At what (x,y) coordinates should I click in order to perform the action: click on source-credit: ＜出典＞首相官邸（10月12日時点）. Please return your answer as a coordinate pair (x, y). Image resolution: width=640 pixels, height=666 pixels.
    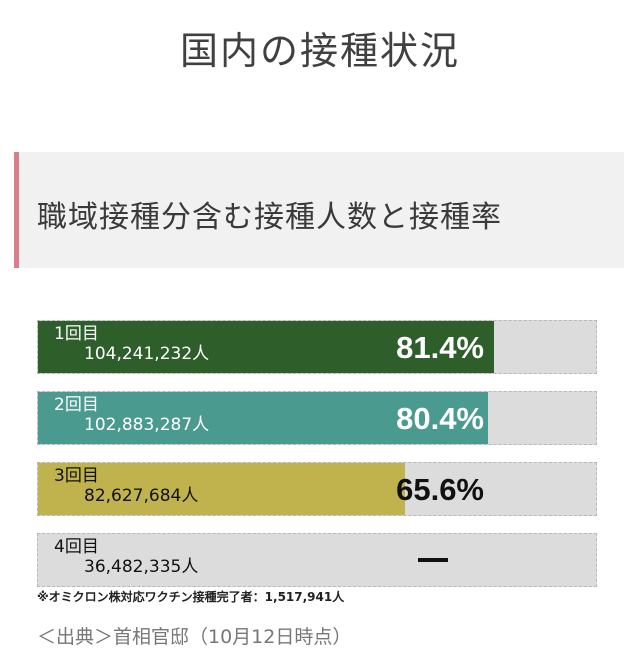
    Looking at the image, I should click on (194, 637).